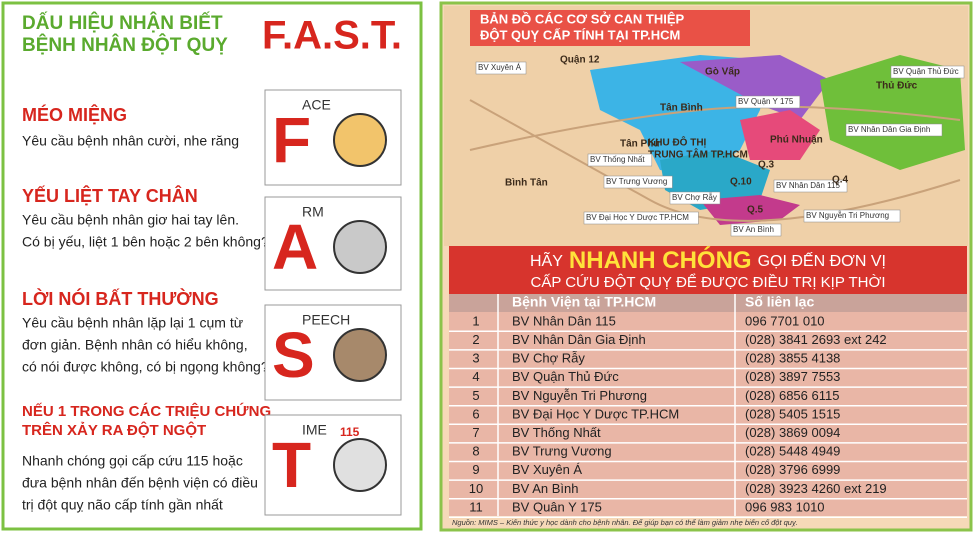 This screenshot has height=533, width=974. What do you see at coordinates (74, 114) in the screenshot?
I see `section-heading: MÉO MIỆNG` at bounding box center [74, 114].